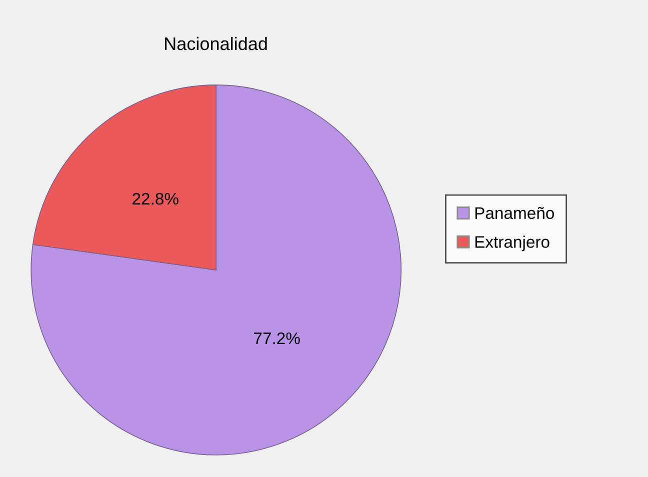 The height and width of the screenshot is (477, 648). I want to click on chart-title: Nacionalidad, so click(216, 43).